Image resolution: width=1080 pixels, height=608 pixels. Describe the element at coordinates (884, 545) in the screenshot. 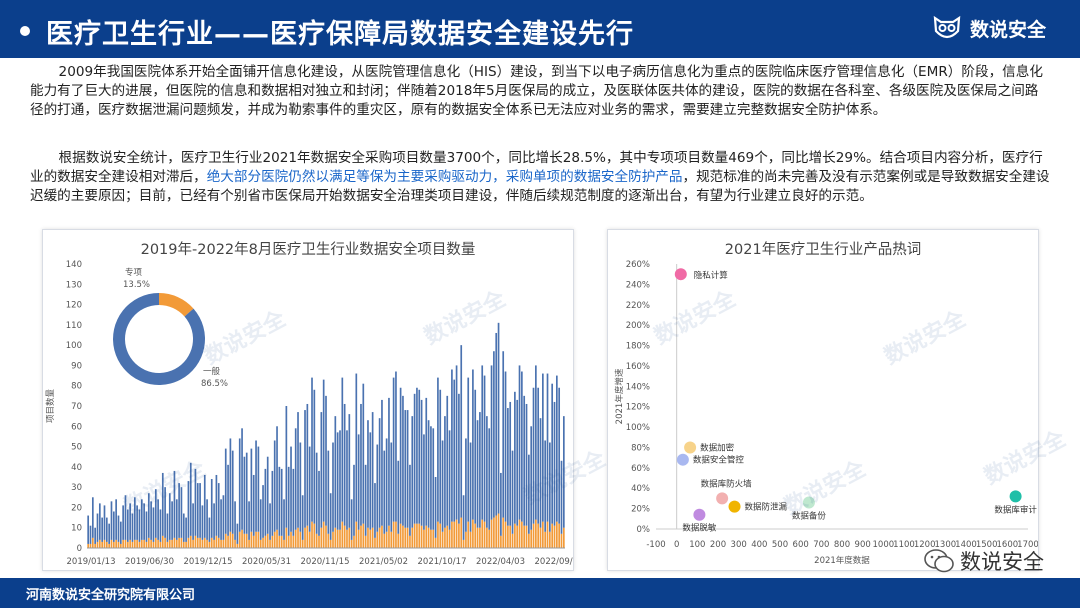

I see `x-tick-label: 1000` at that location.